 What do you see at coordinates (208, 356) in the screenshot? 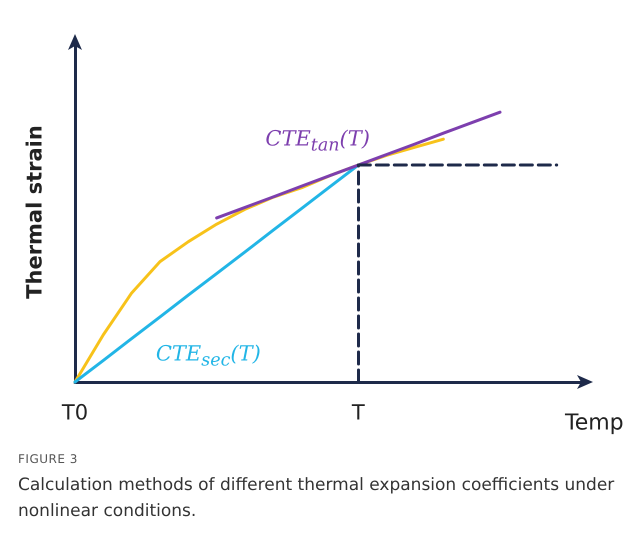
I see `series-label: CTE$_{sec}$(T)` at bounding box center [208, 356].